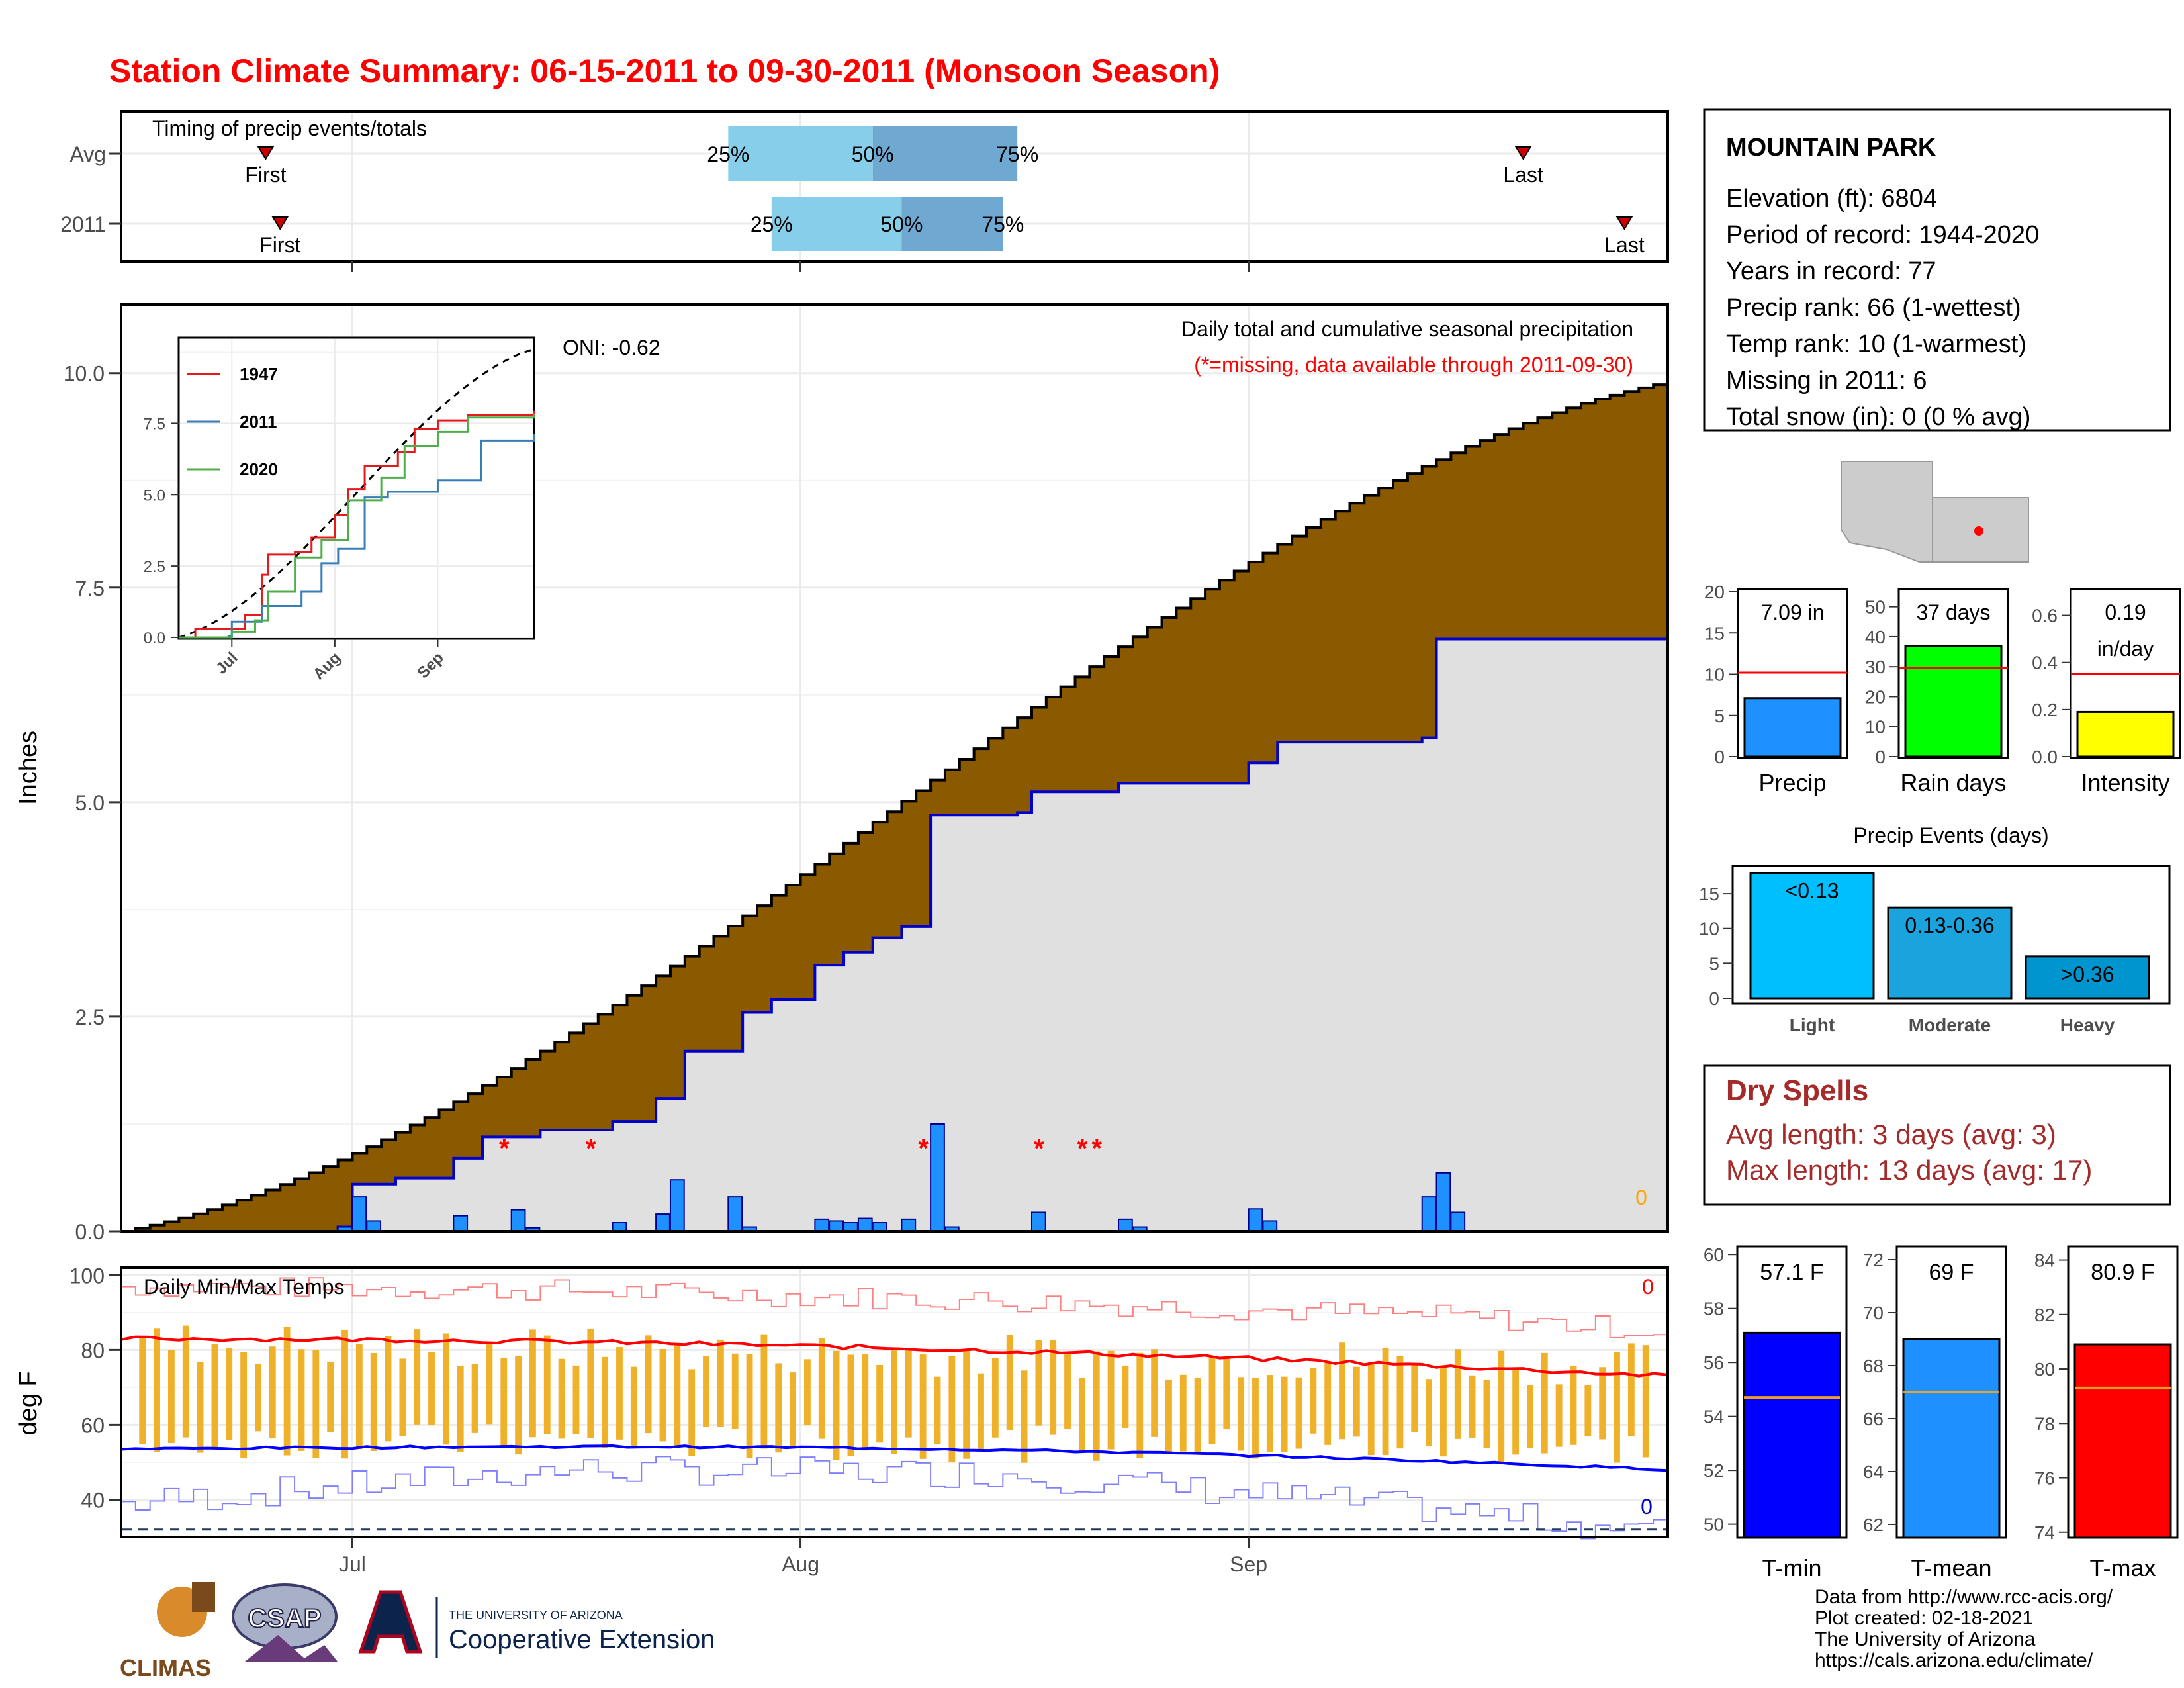  Describe the element at coordinates (1875, 607) in the screenshot. I see `summary-y-tick-label: 50` at that location.